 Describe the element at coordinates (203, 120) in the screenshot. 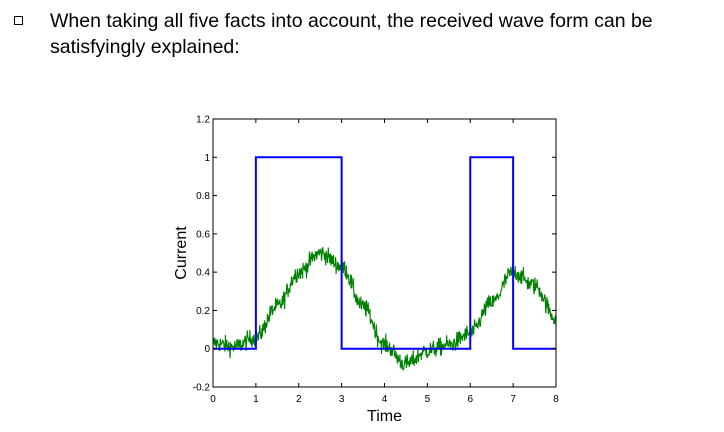

I see `y-tick-label: 1.2` at that location.